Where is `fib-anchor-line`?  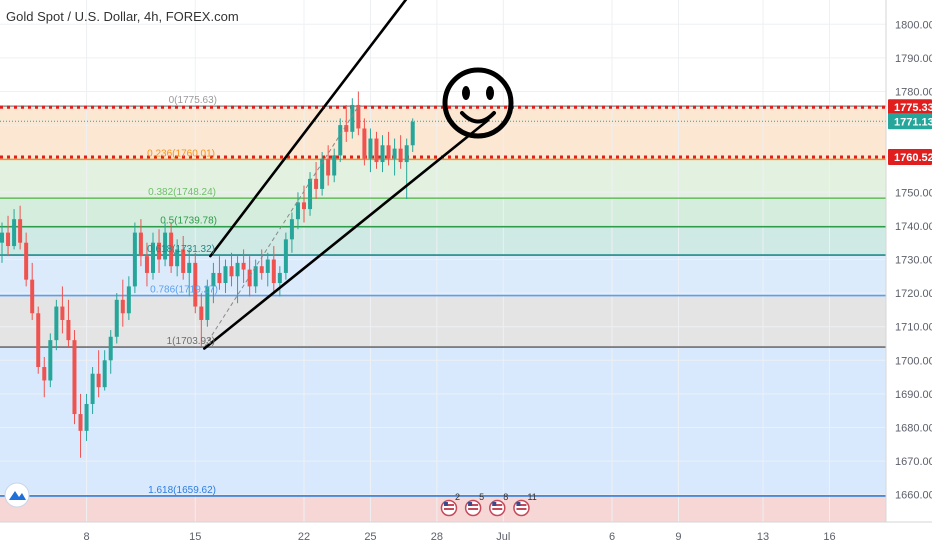
fib-anchor-line is located at coordinates (281, 226).